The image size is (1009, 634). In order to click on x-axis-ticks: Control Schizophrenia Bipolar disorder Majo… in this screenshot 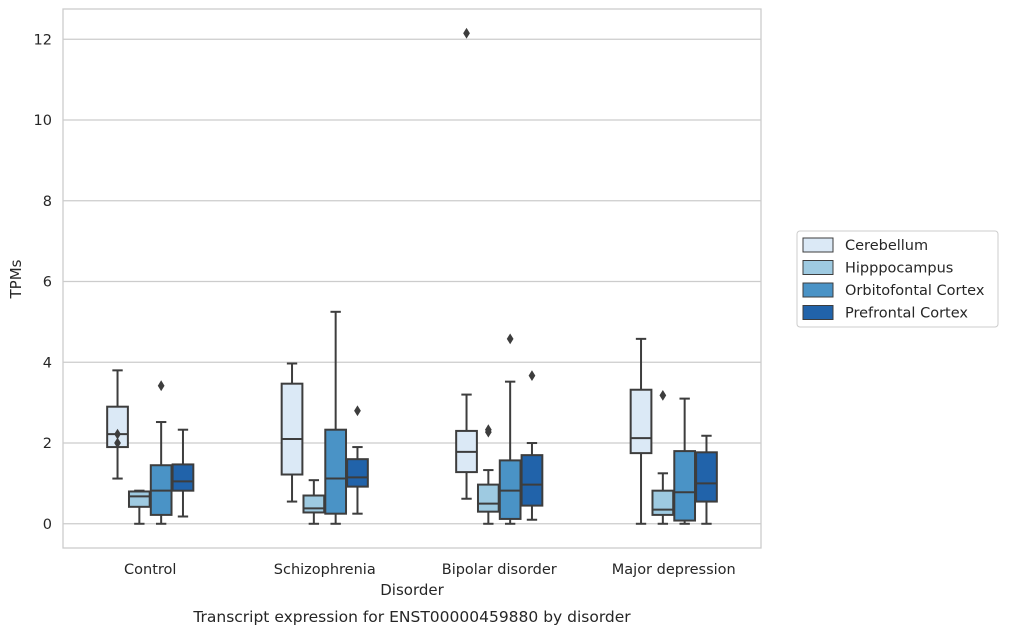, I will do `click(430, 570)`.